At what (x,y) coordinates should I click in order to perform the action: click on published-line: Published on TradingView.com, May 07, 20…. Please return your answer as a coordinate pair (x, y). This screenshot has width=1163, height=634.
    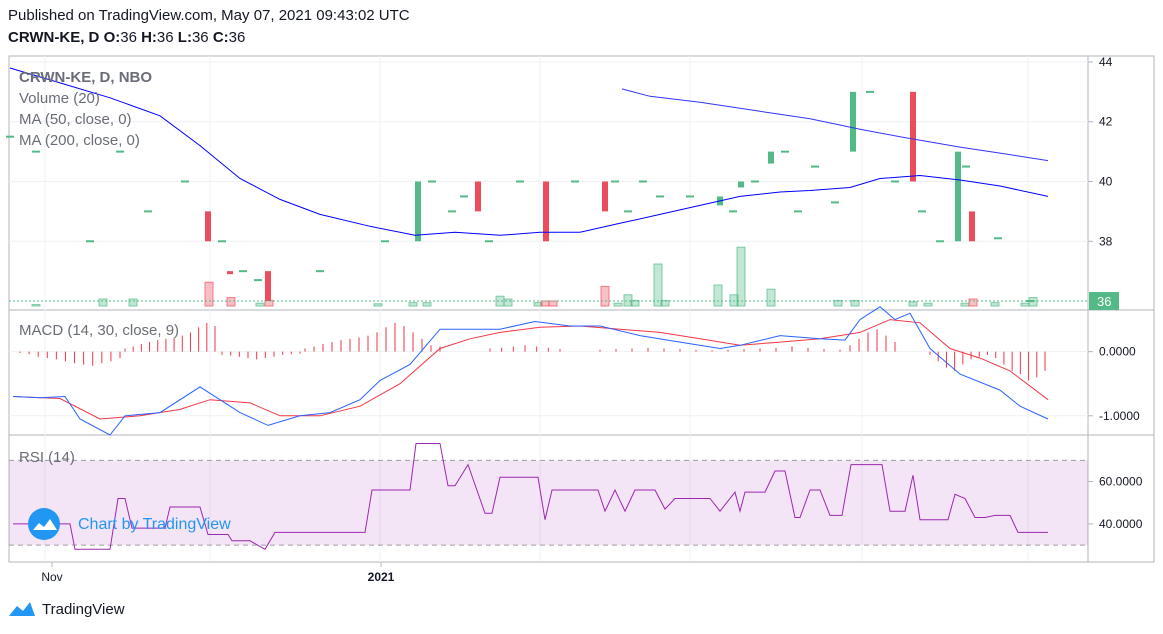
    Looking at the image, I should click on (209, 15).